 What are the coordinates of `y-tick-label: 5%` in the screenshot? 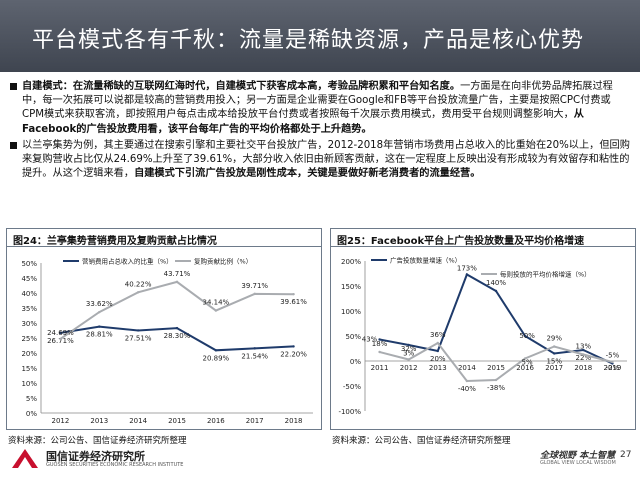 It's located at (31, 399).